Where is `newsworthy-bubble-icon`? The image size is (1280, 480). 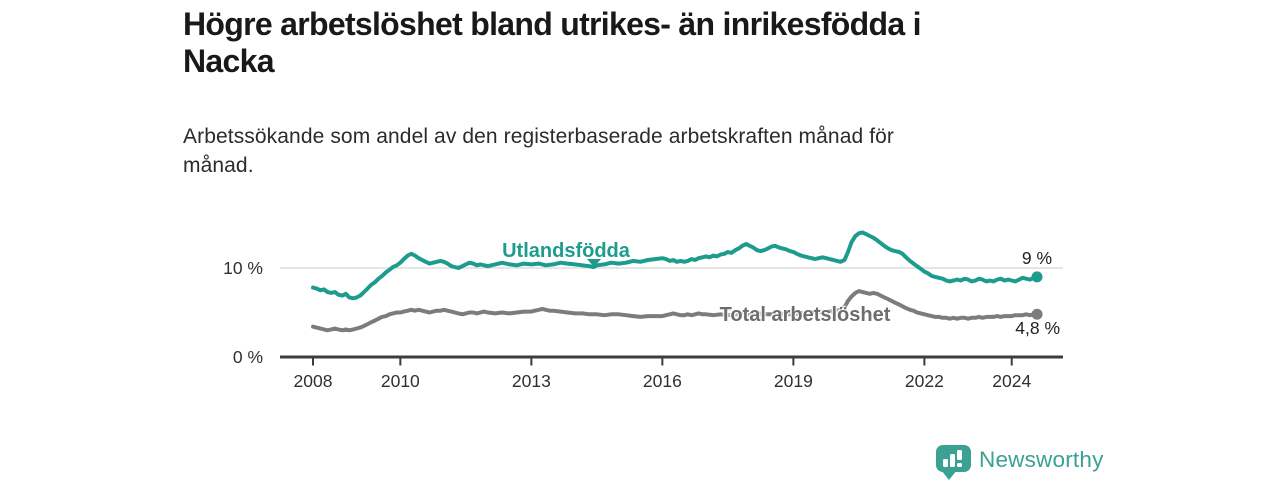 newsworthy-bubble-icon is located at coordinates (953, 458).